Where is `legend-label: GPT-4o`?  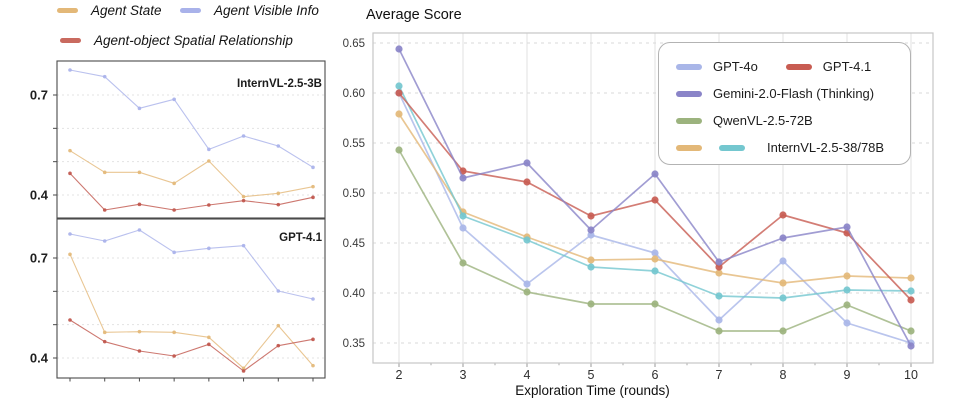
legend-label: GPT-4o is located at coordinates (735, 66).